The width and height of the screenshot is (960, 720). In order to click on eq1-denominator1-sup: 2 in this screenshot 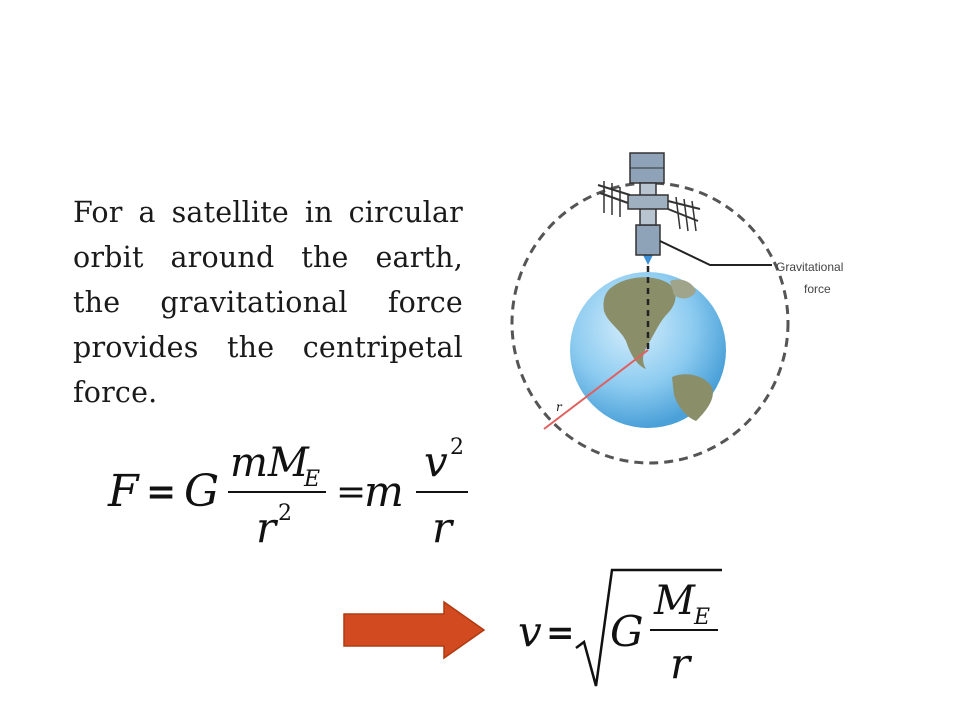, I will do `click(285, 513)`.